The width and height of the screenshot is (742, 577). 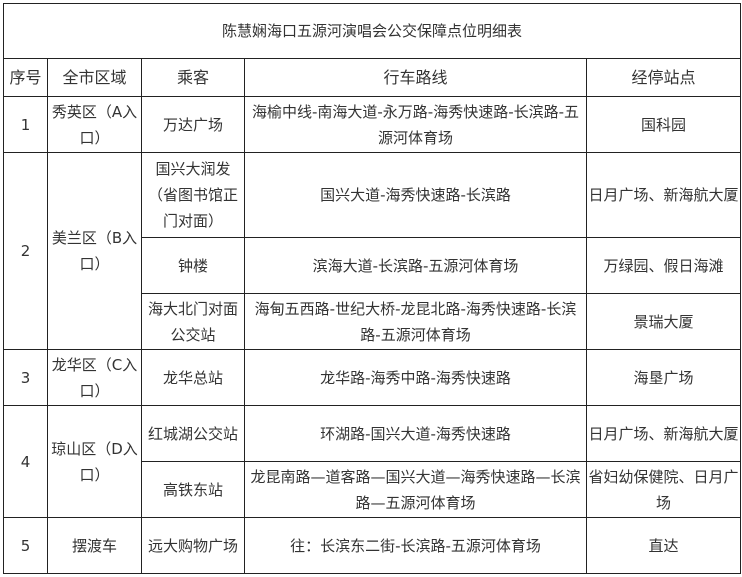 What do you see at coordinates (663, 377) in the screenshot?
I see `row-stops: 海垦广场` at bounding box center [663, 377].